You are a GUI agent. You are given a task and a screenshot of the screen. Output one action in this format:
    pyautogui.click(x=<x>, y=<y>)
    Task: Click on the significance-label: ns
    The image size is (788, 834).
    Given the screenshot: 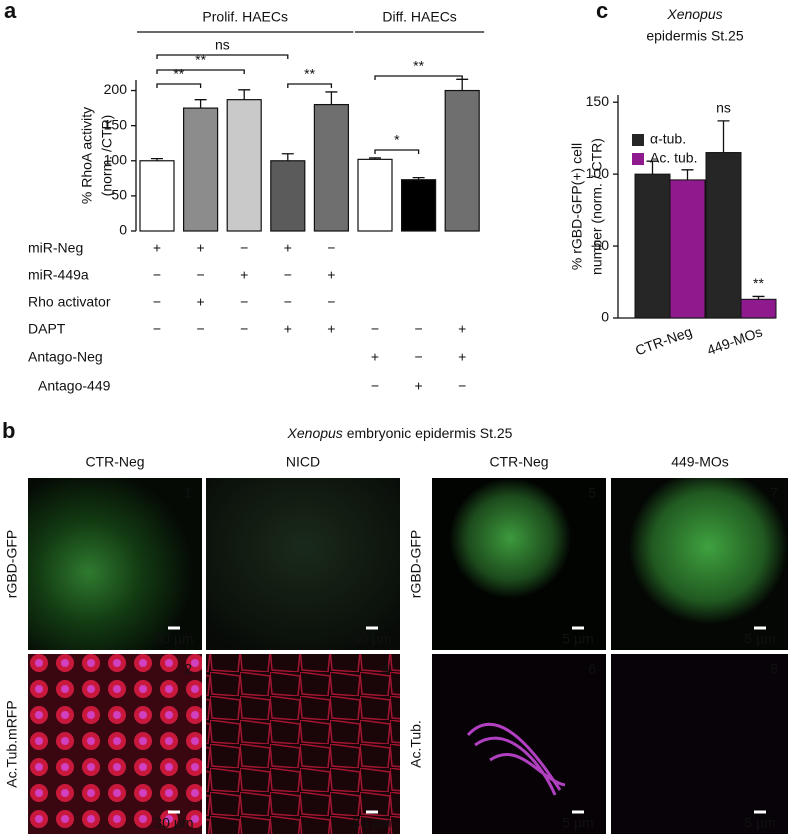 What is the action you would take?
    pyautogui.click(x=222, y=45)
    